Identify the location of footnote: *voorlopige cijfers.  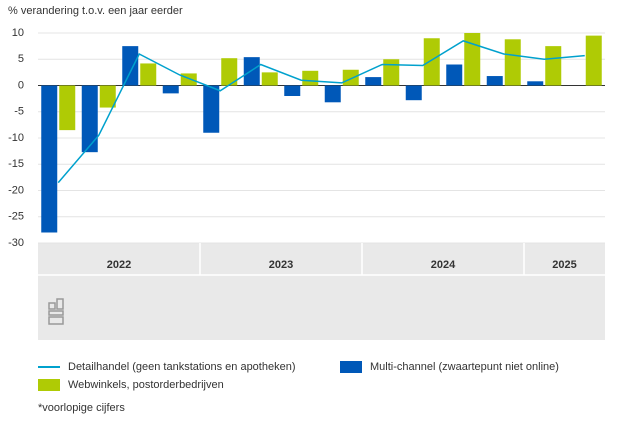
(81, 408).